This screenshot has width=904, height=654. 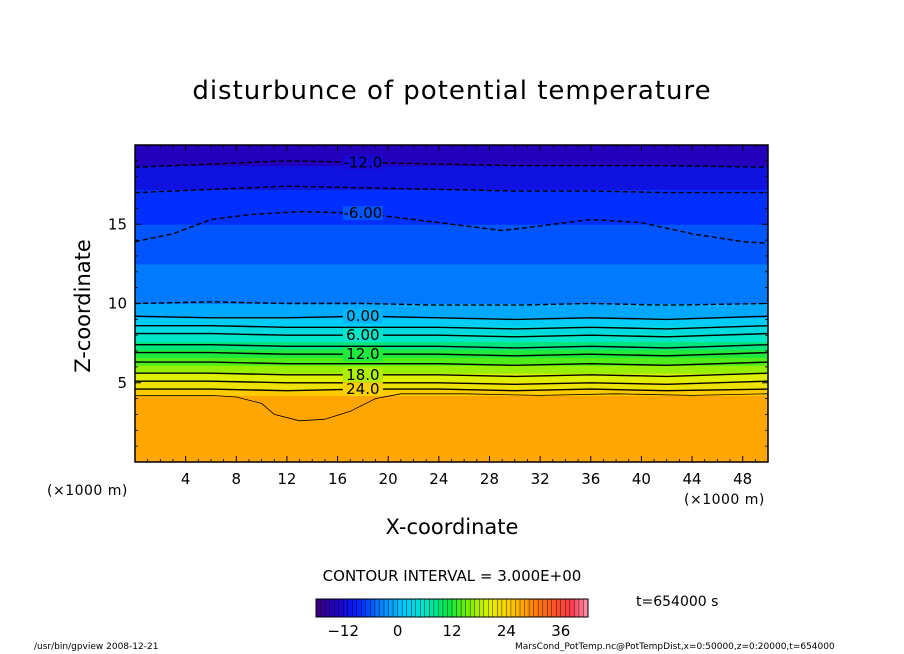 I want to click on x-tick-label: 44, so click(x=691, y=479).